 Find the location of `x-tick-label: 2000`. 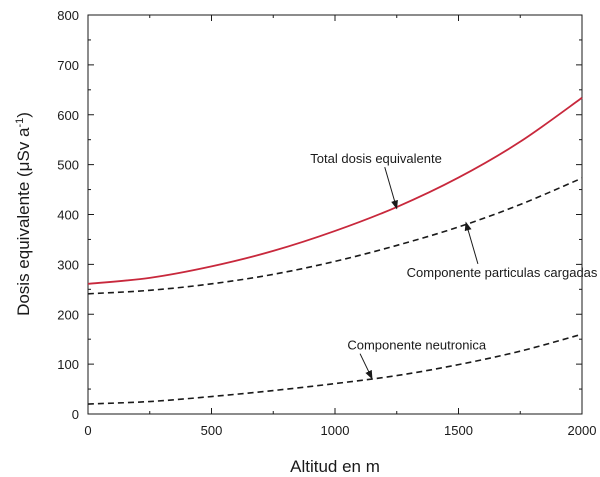

x-tick-label: 2000 is located at coordinates (582, 430).